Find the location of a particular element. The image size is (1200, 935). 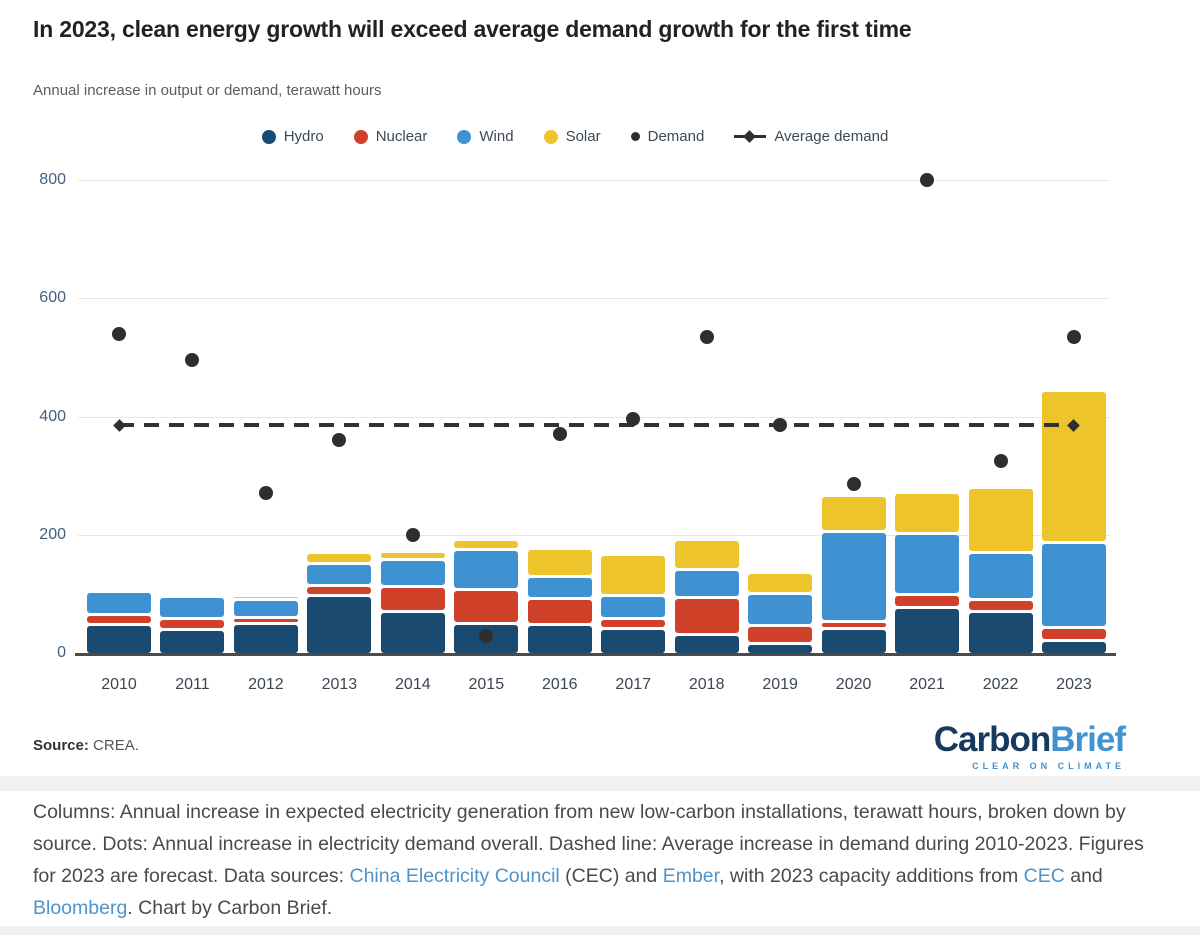

bar-group-2010 is located at coordinates (119, 623).